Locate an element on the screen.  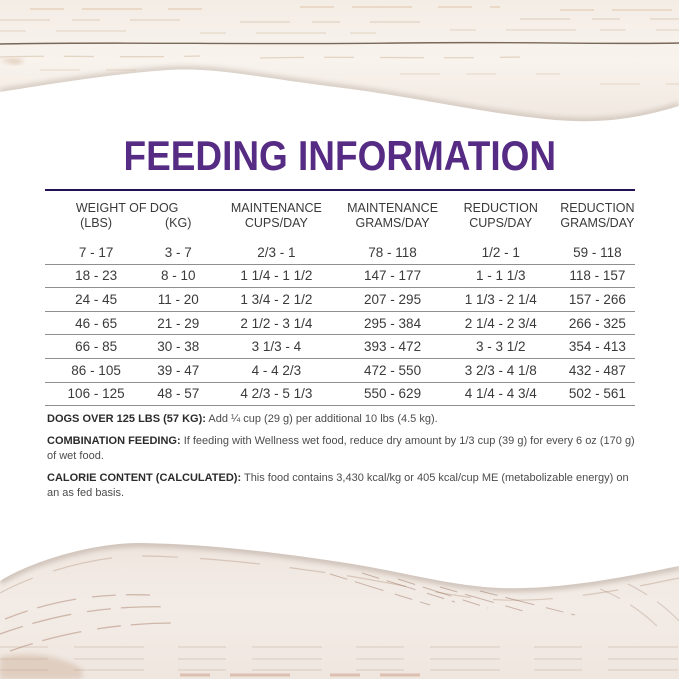
table-cell: 21 - 29 is located at coordinates (178, 323).